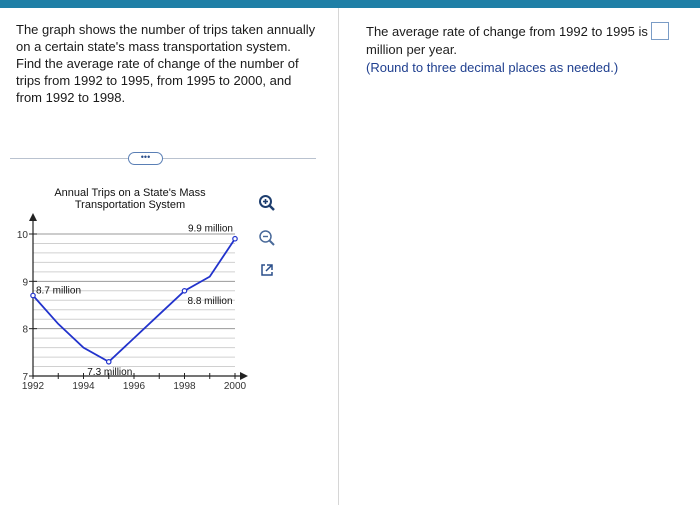 The width and height of the screenshot is (700, 505). I want to click on series-line, so click(134, 300).